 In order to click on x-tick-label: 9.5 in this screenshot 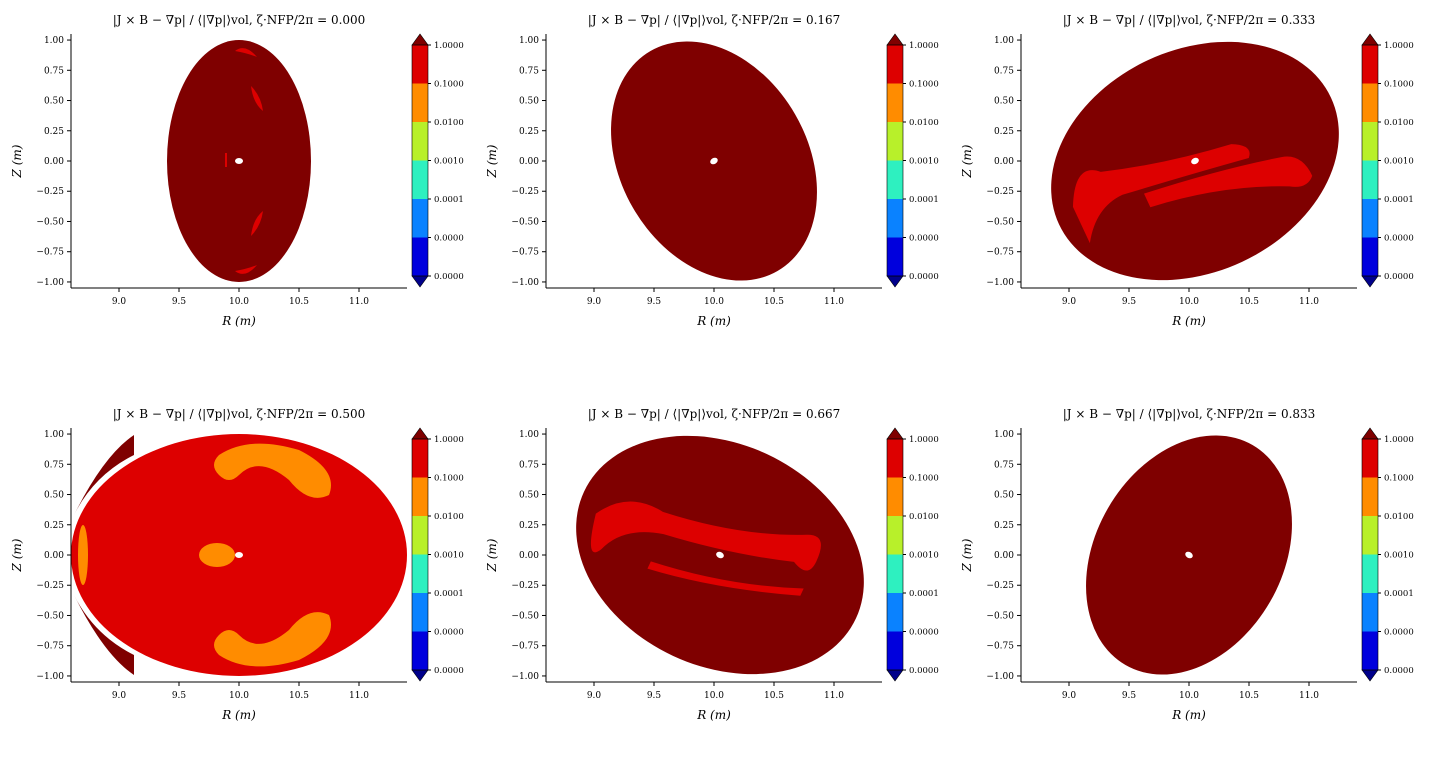, I will do `click(179, 696)`.